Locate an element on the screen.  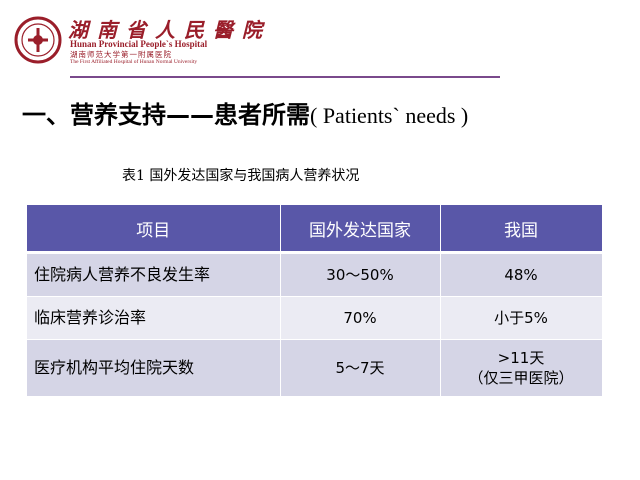
header-divider is located at coordinates (285, 77).